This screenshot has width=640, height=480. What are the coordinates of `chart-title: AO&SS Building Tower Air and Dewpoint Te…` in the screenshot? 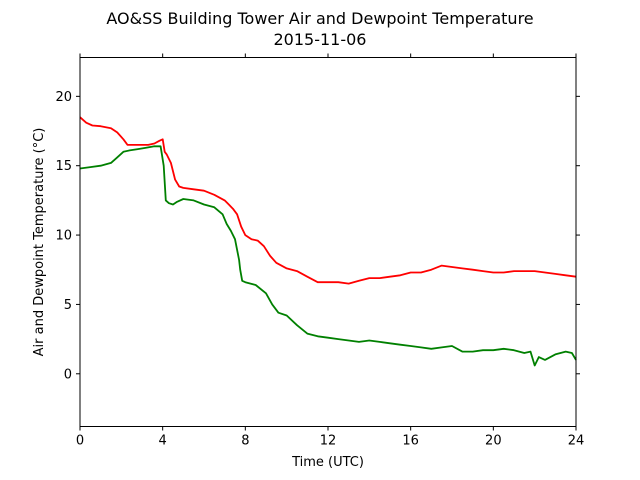 It's located at (319, 18).